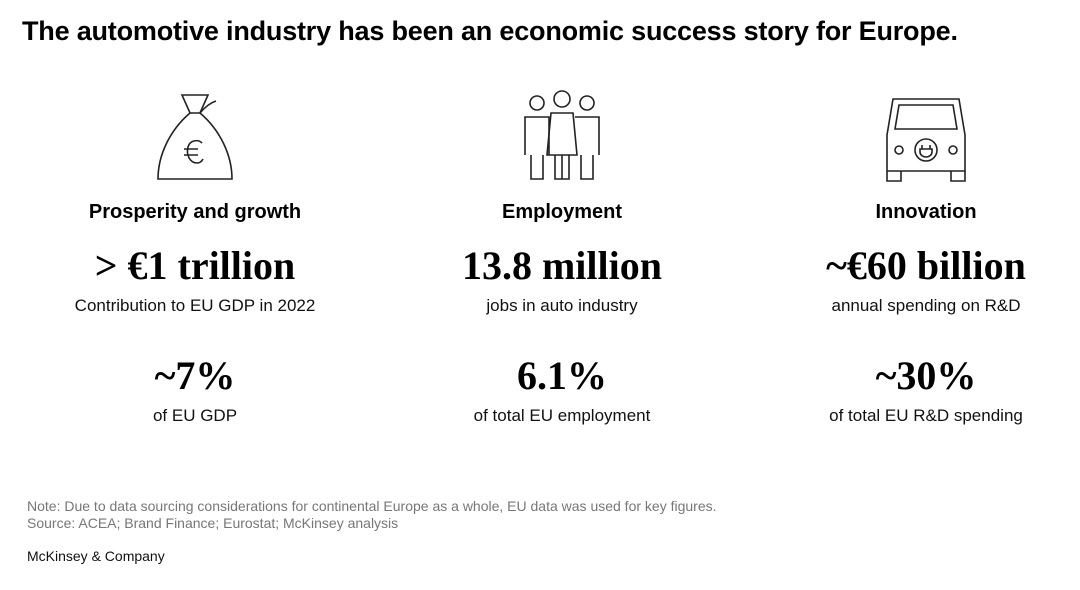  Describe the element at coordinates (926, 140) in the screenshot. I see `electric-car-icon` at that location.